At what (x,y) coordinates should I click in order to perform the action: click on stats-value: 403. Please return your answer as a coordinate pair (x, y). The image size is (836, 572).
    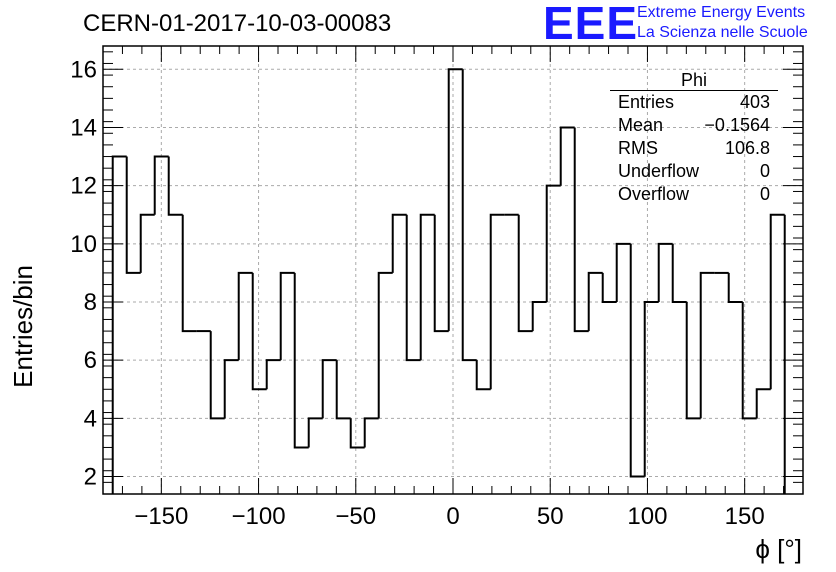
    Looking at the image, I should click on (754, 102).